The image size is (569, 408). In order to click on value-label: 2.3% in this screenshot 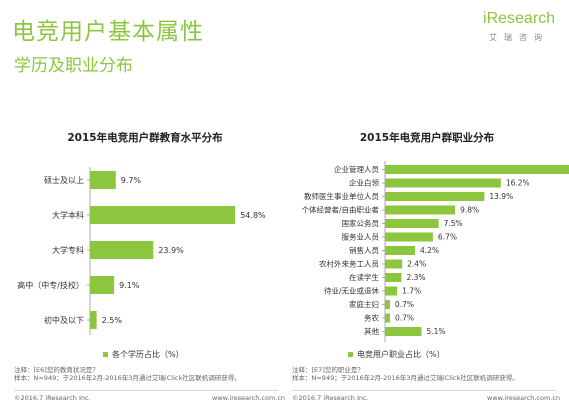, I will do `click(415, 277)`.